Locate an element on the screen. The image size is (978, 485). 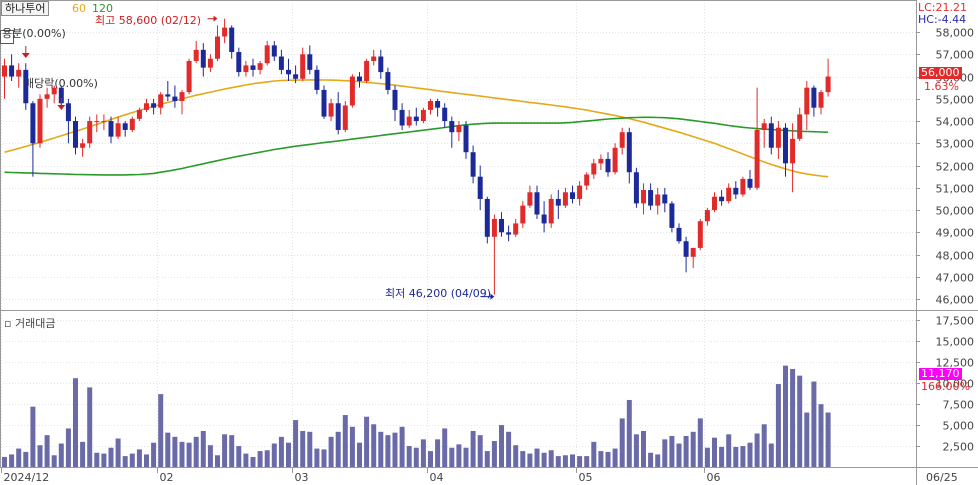
x-tick-label: 06/25 is located at coordinates (942, 477).